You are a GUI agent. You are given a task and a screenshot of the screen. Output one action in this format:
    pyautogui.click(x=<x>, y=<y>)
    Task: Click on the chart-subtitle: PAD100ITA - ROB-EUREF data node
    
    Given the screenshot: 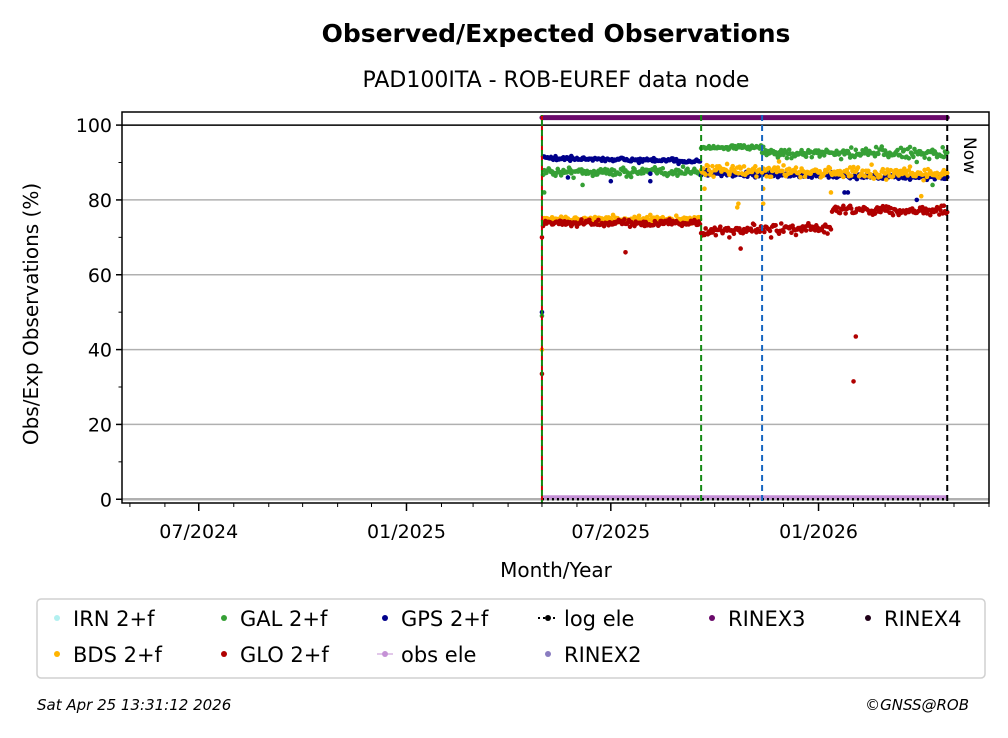 What is the action you would take?
    pyautogui.click(x=556, y=80)
    